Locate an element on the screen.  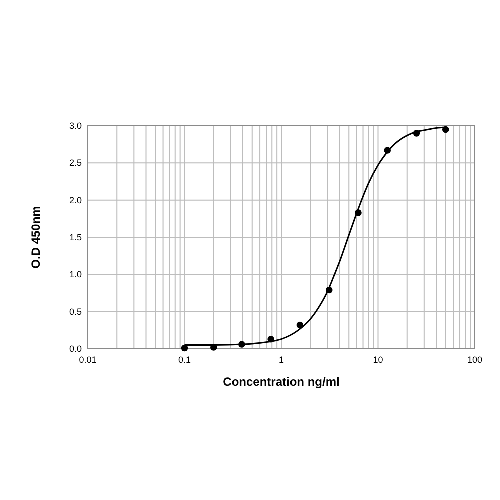
y-tick-label: 2.5 is located at coordinates (75, 163).